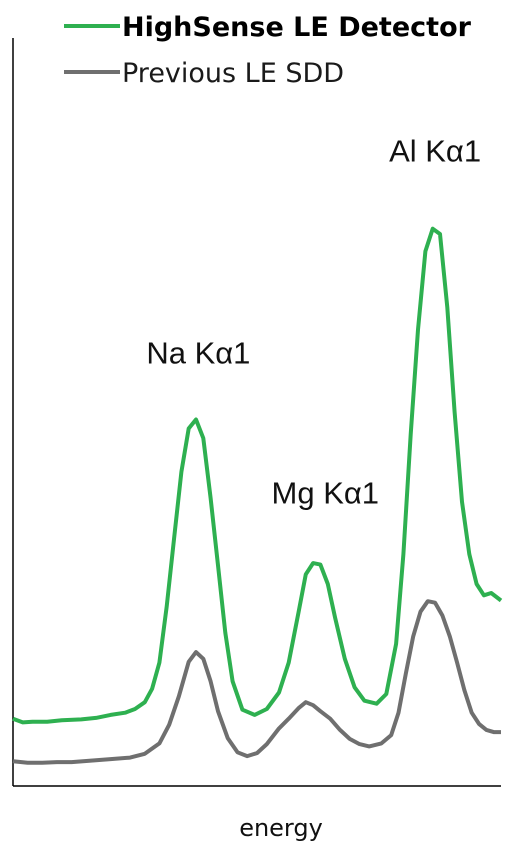 The width and height of the screenshot is (527, 845). Describe the element at coordinates (297, 27) in the screenshot. I see `legend-label-highsense: HighSense LE Detector` at that location.